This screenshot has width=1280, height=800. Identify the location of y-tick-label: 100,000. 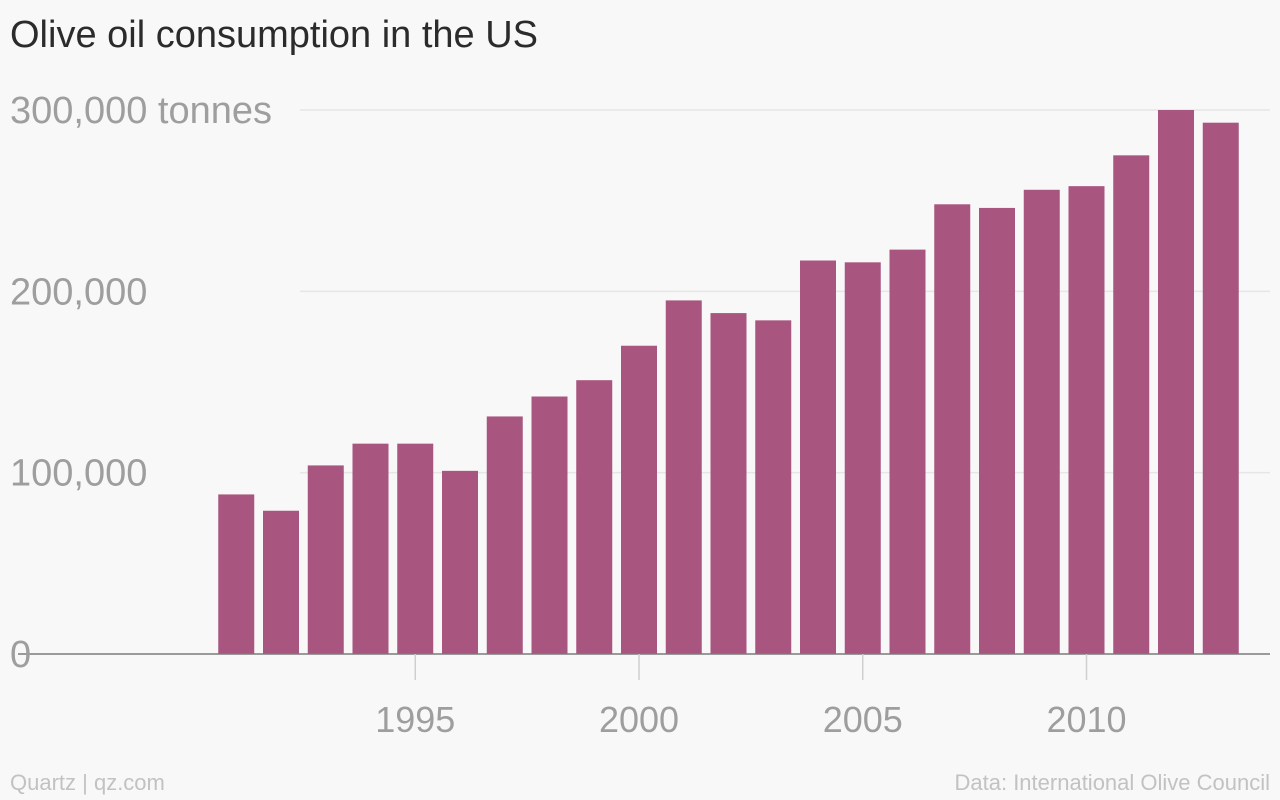
(78, 474).